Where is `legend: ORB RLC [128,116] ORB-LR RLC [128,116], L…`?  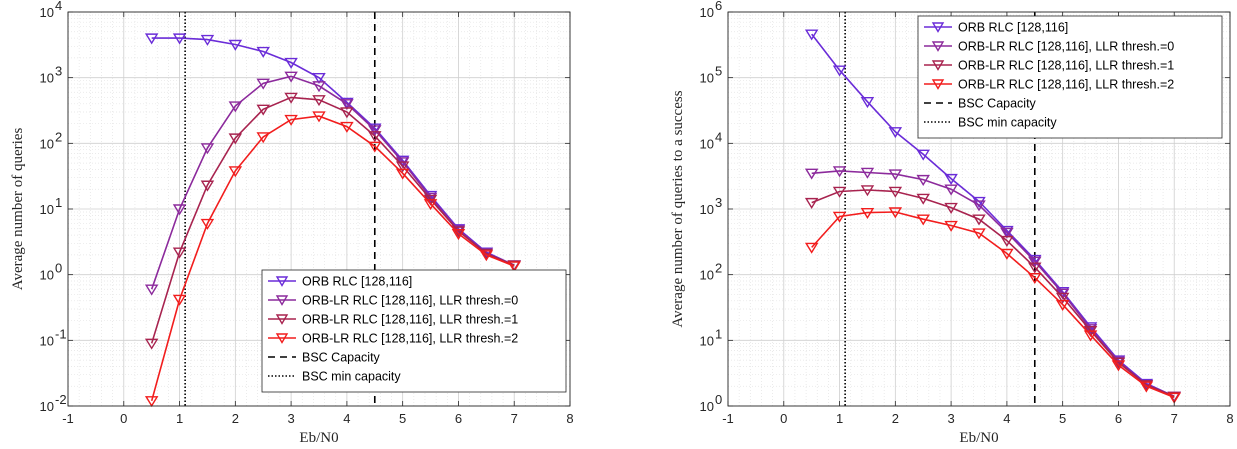
legend: ORB RLC [128,116] ORB-LR RLC [128,116], L… is located at coordinates (414, 331).